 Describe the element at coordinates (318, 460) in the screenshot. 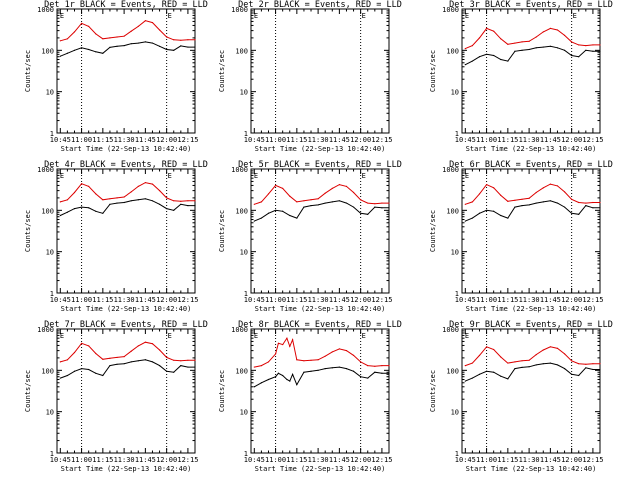

I see `x-tick-label: 11:30` at that location.